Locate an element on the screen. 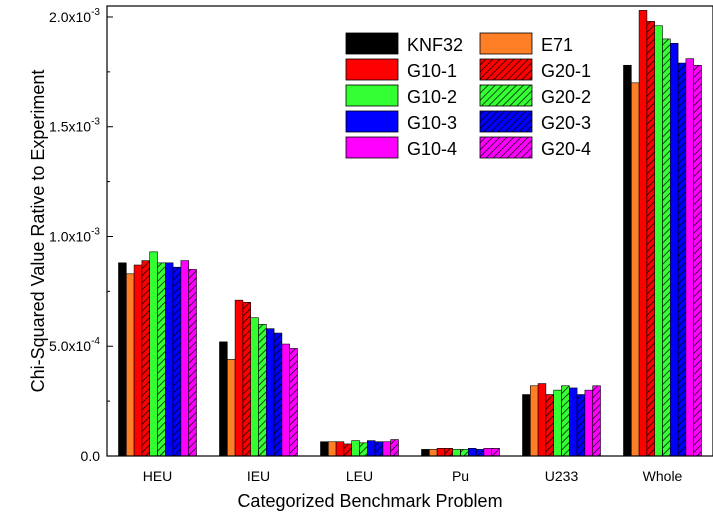 The image size is (713, 514). y-tick-label: 0.0 is located at coordinates (91, 456).